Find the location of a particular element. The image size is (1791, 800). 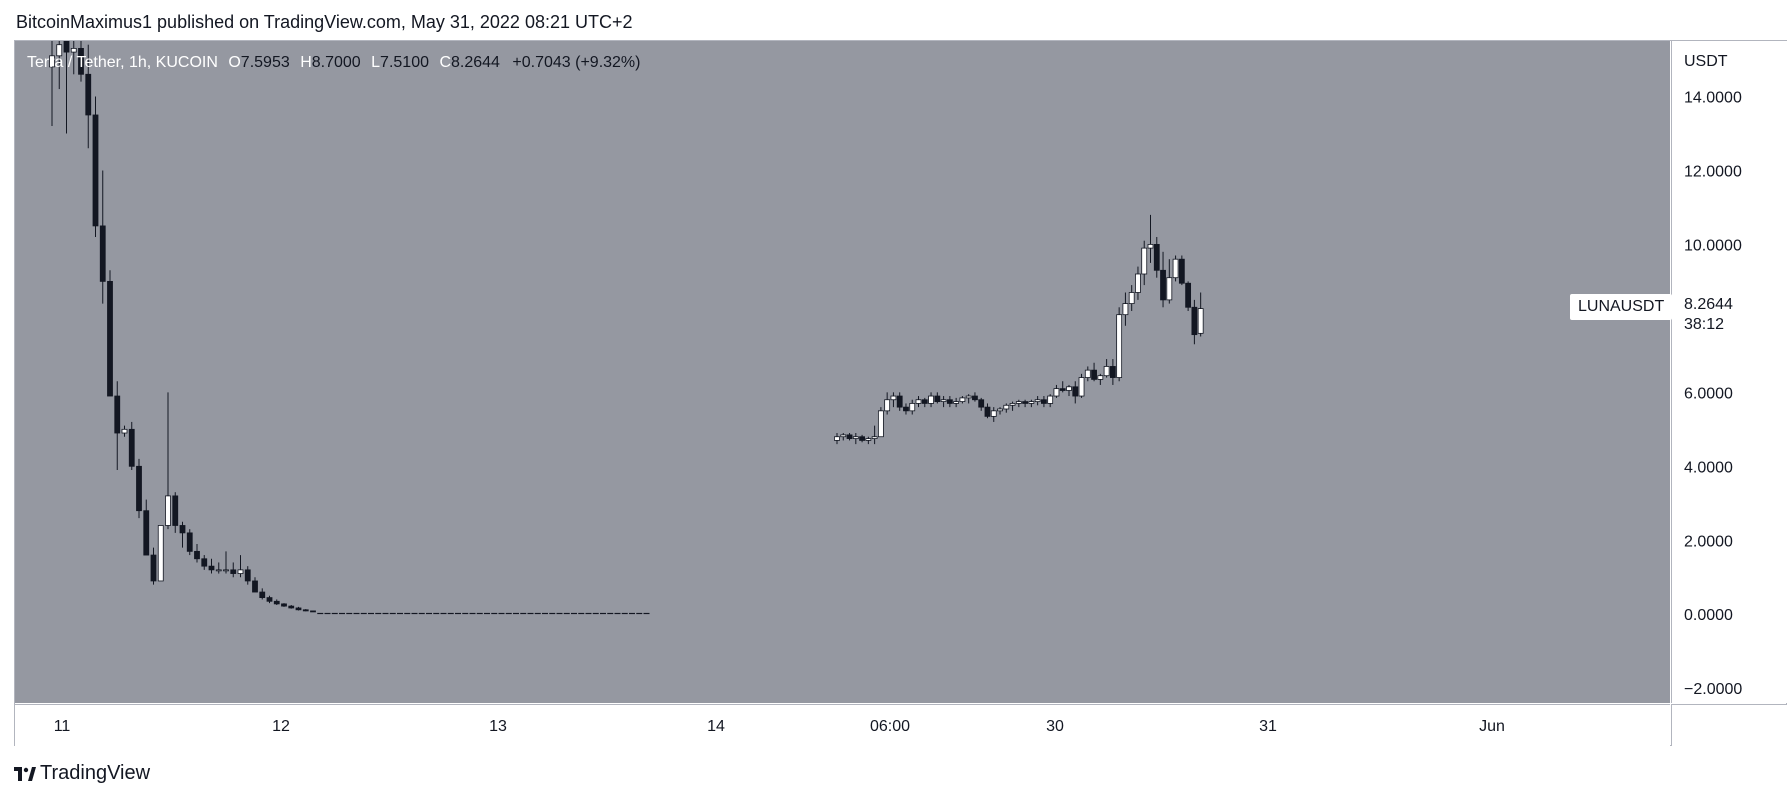

legend-low-label: L is located at coordinates (376, 62).